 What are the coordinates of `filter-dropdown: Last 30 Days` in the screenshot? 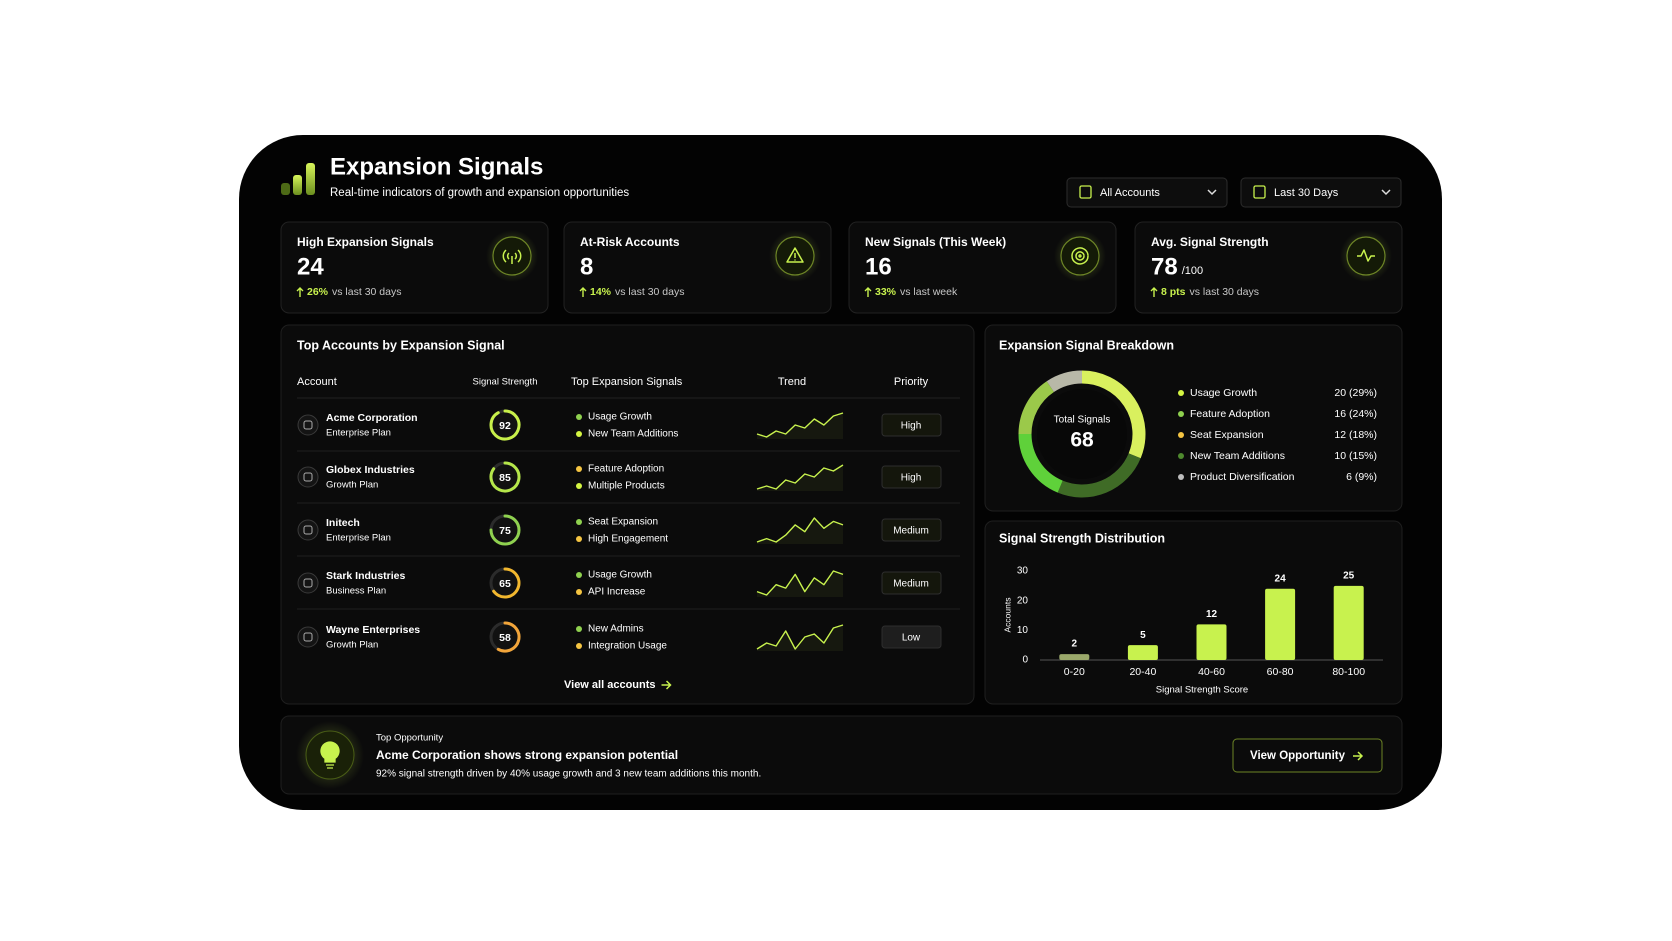 It's located at (1321, 192).